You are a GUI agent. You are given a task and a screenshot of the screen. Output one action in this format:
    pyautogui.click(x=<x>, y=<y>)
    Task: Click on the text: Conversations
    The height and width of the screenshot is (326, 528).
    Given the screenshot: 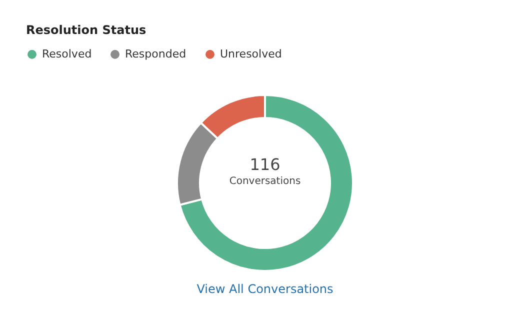 What is the action you would take?
    pyautogui.click(x=265, y=181)
    